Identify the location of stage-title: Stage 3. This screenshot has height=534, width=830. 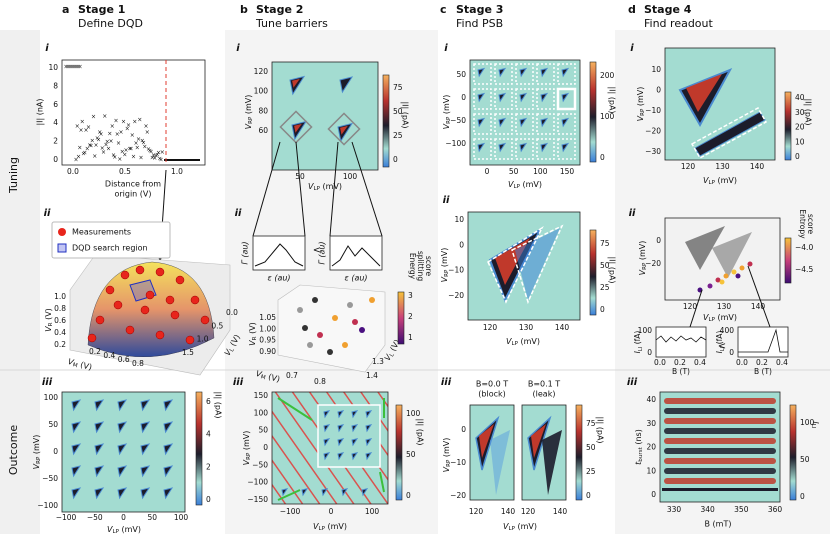
(479, 9).